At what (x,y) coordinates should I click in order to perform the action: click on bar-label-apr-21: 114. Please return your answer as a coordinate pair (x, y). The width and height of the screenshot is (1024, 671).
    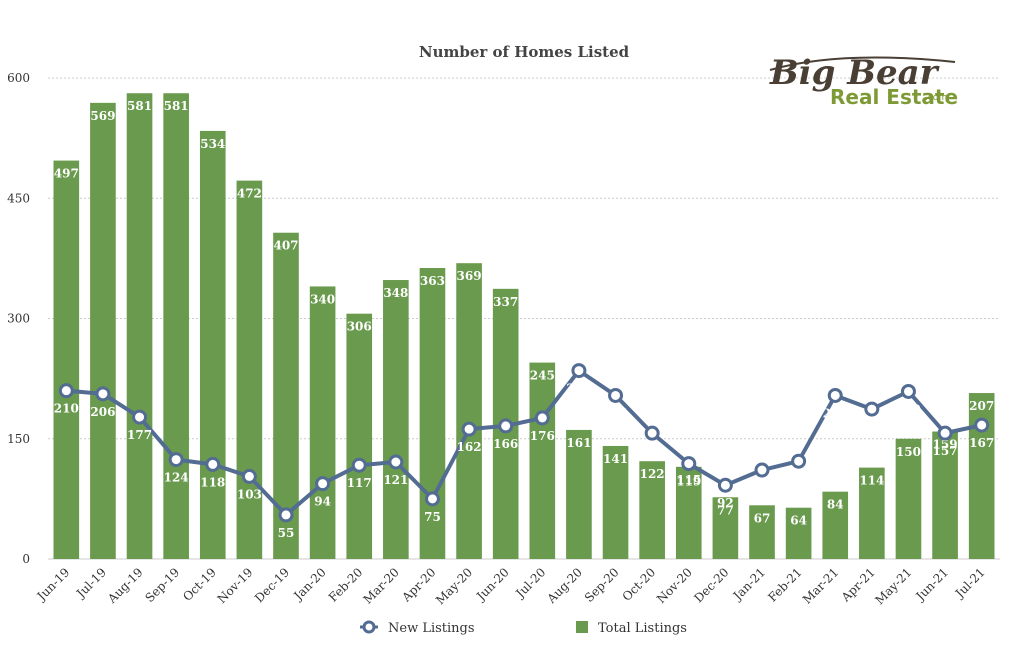
    Looking at the image, I should click on (871, 481).